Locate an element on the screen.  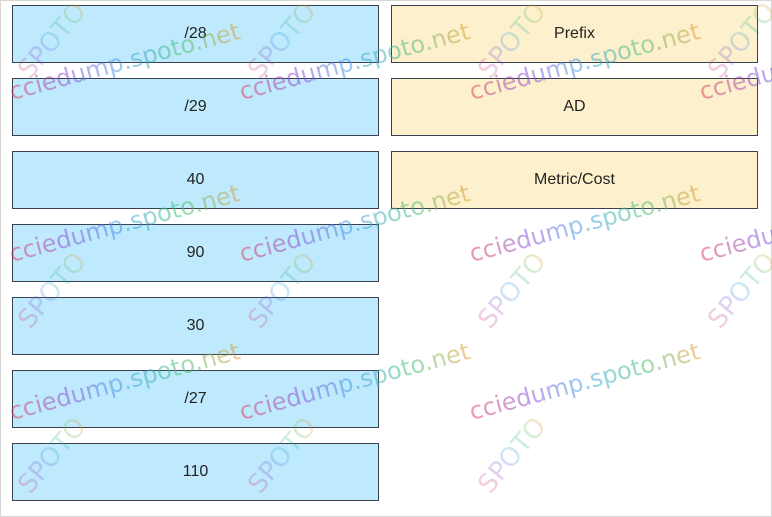
option-tile: /29 is located at coordinates (195, 107).